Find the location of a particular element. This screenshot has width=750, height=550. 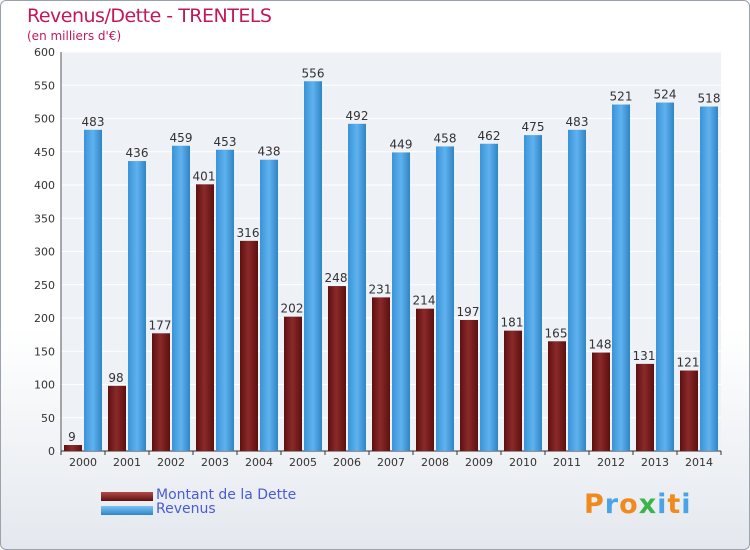

label-dette-2010: 181 is located at coordinates (512, 323).